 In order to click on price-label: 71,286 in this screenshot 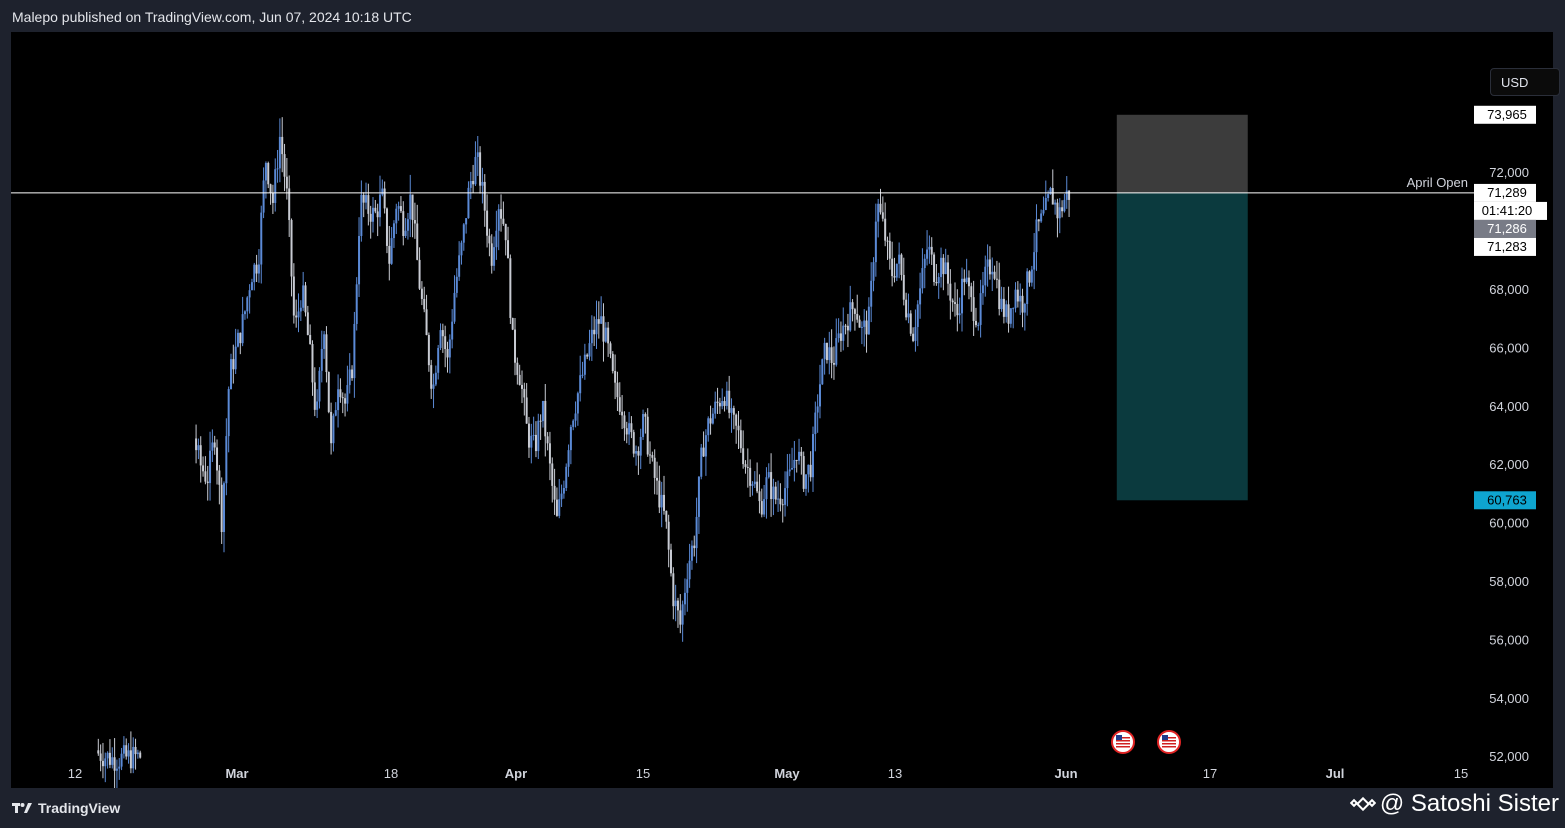, I will do `click(1507, 228)`.